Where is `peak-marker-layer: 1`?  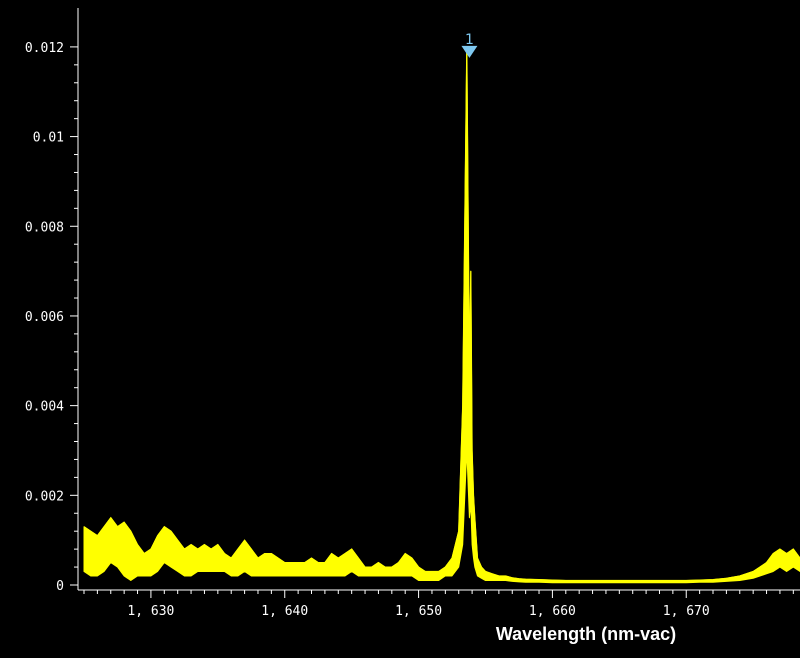
peak-marker-layer: 1 is located at coordinates (469, 45).